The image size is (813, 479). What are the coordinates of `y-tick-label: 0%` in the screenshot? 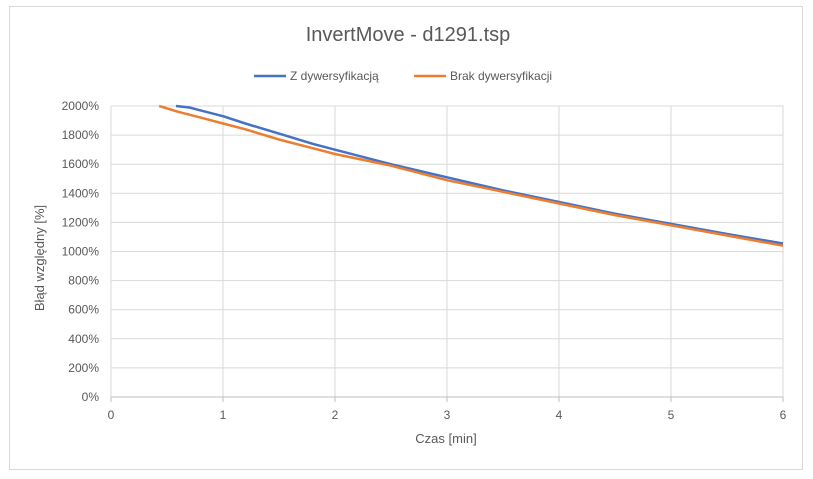 It's located at (91, 397).